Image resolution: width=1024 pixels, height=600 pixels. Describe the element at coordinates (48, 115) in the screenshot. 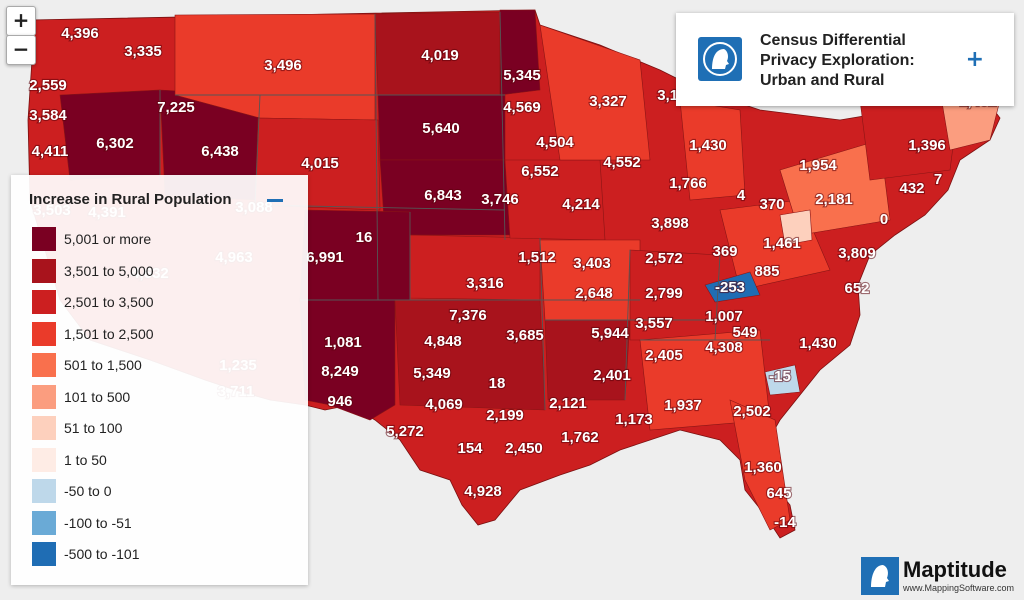

I see `map-value-label: 3,584` at that location.